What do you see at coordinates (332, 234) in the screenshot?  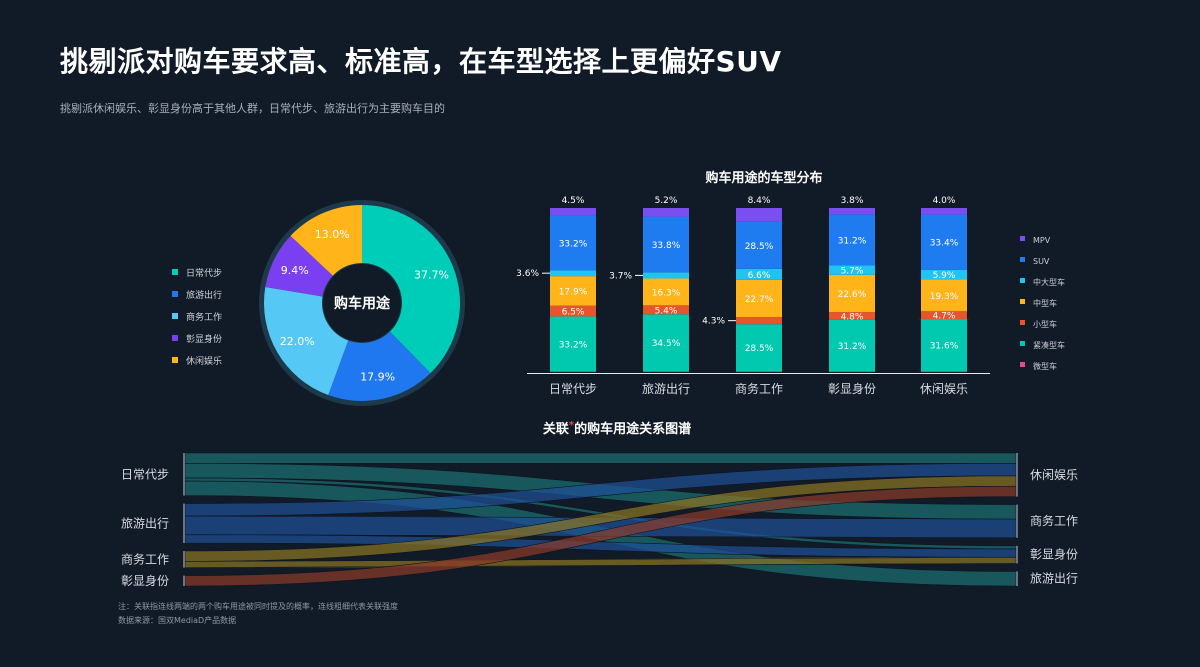 I see `slice-value-label: 13.0%` at bounding box center [332, 234].